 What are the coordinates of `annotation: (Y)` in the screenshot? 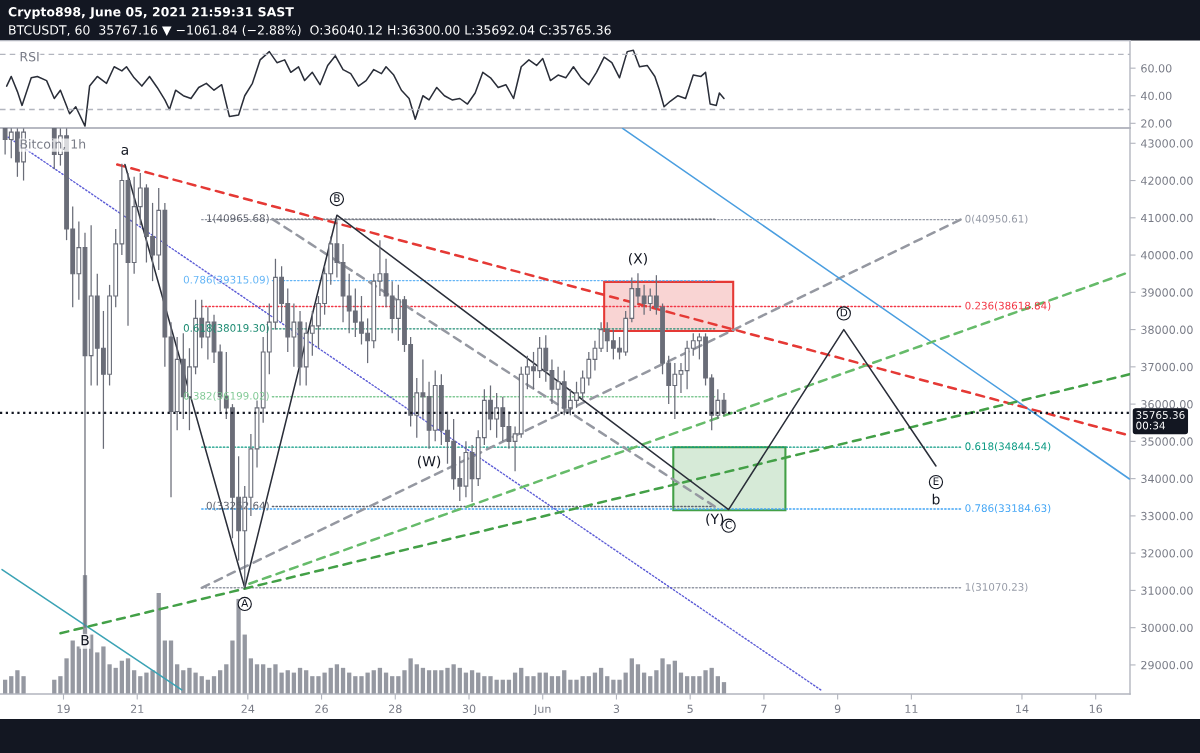 It's located at (715, 519).